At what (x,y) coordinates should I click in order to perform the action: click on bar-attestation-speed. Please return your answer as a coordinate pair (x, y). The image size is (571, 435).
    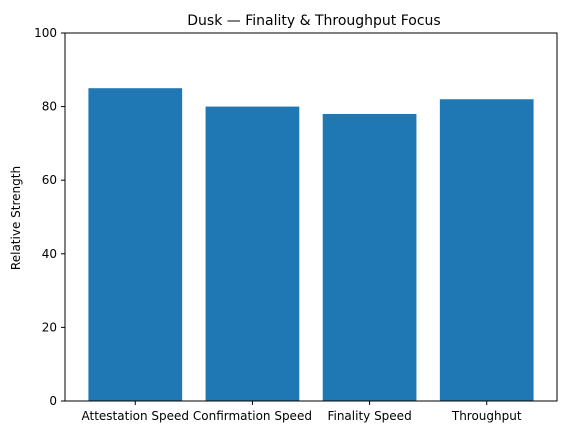
    Looking at the image, I should click on (135, 244).